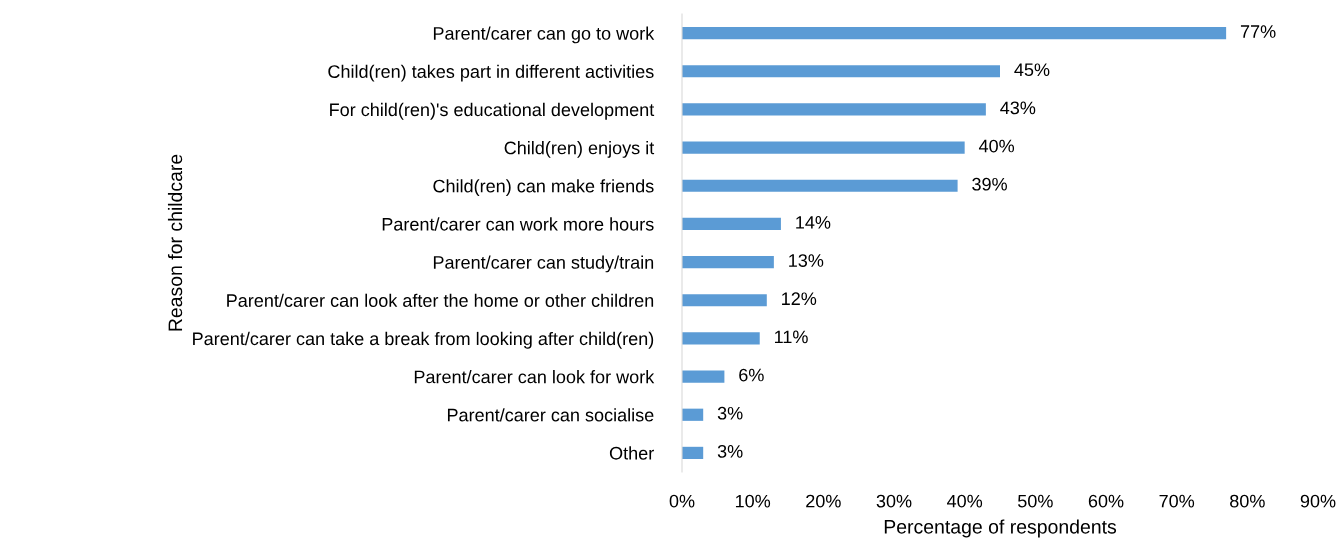  Describe the element at coordinates (492, 111) in the screenshot. I see `y-tick-label: For child(ren)'s educational development` at that location.